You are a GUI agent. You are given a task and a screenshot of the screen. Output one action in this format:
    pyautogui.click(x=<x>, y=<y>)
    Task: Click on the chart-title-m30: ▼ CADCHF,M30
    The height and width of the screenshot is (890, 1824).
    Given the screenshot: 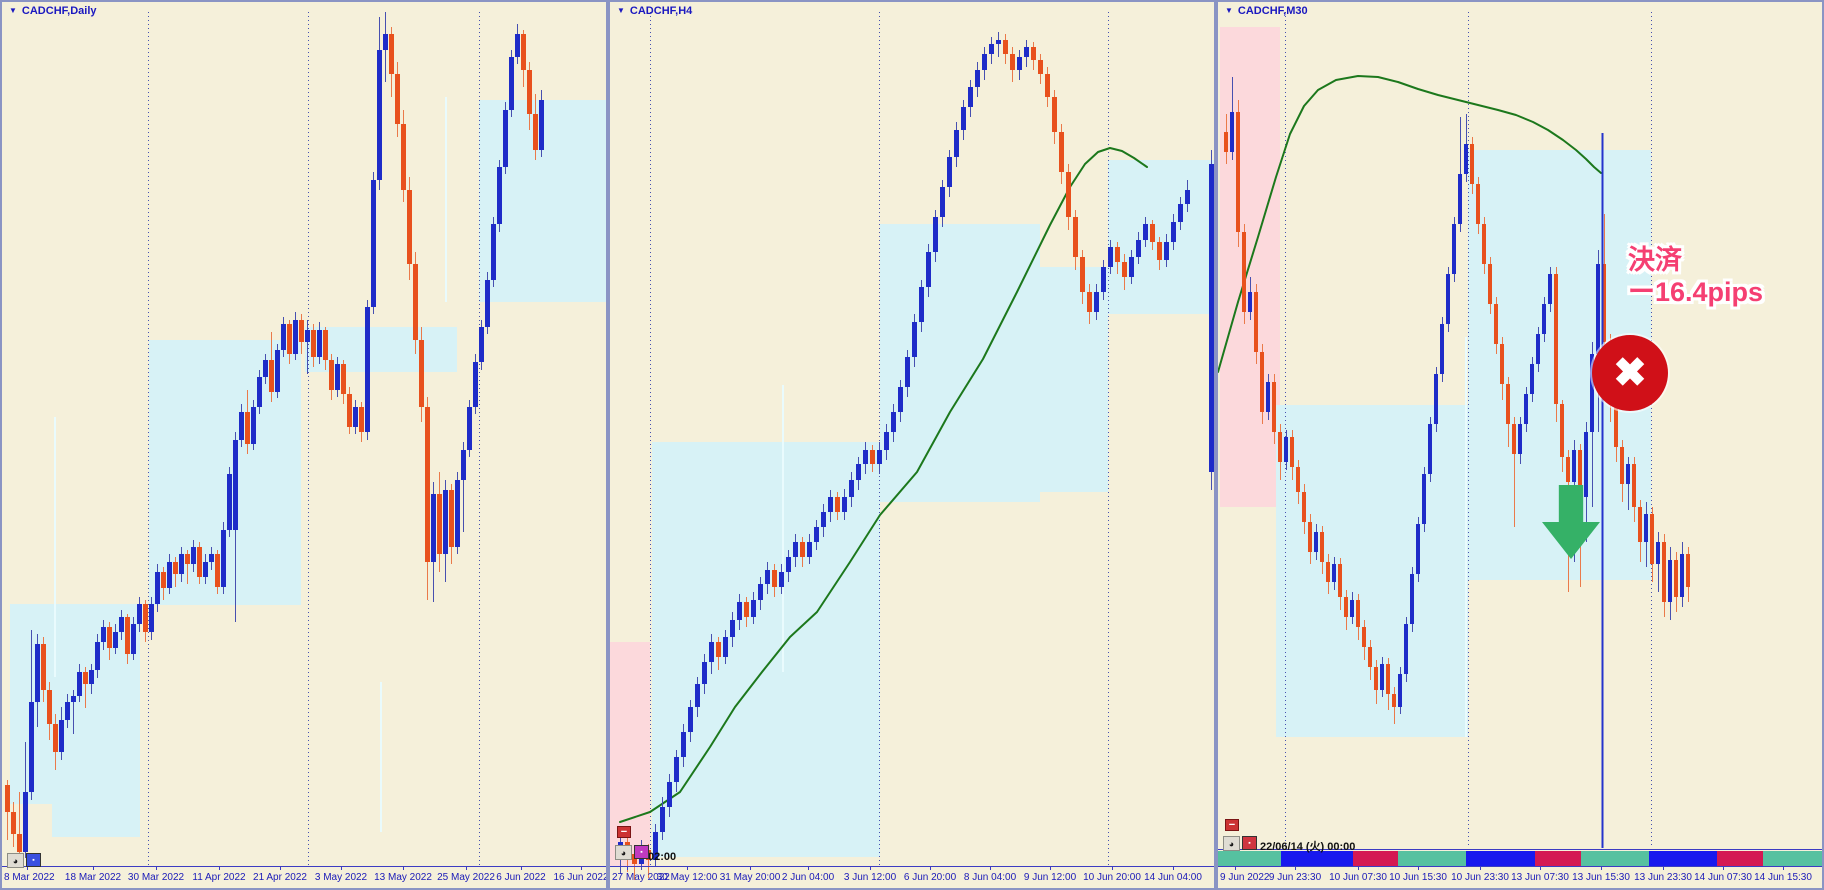 What is the action you would take?
    pyautogui.click(x=1266, y=11)
    